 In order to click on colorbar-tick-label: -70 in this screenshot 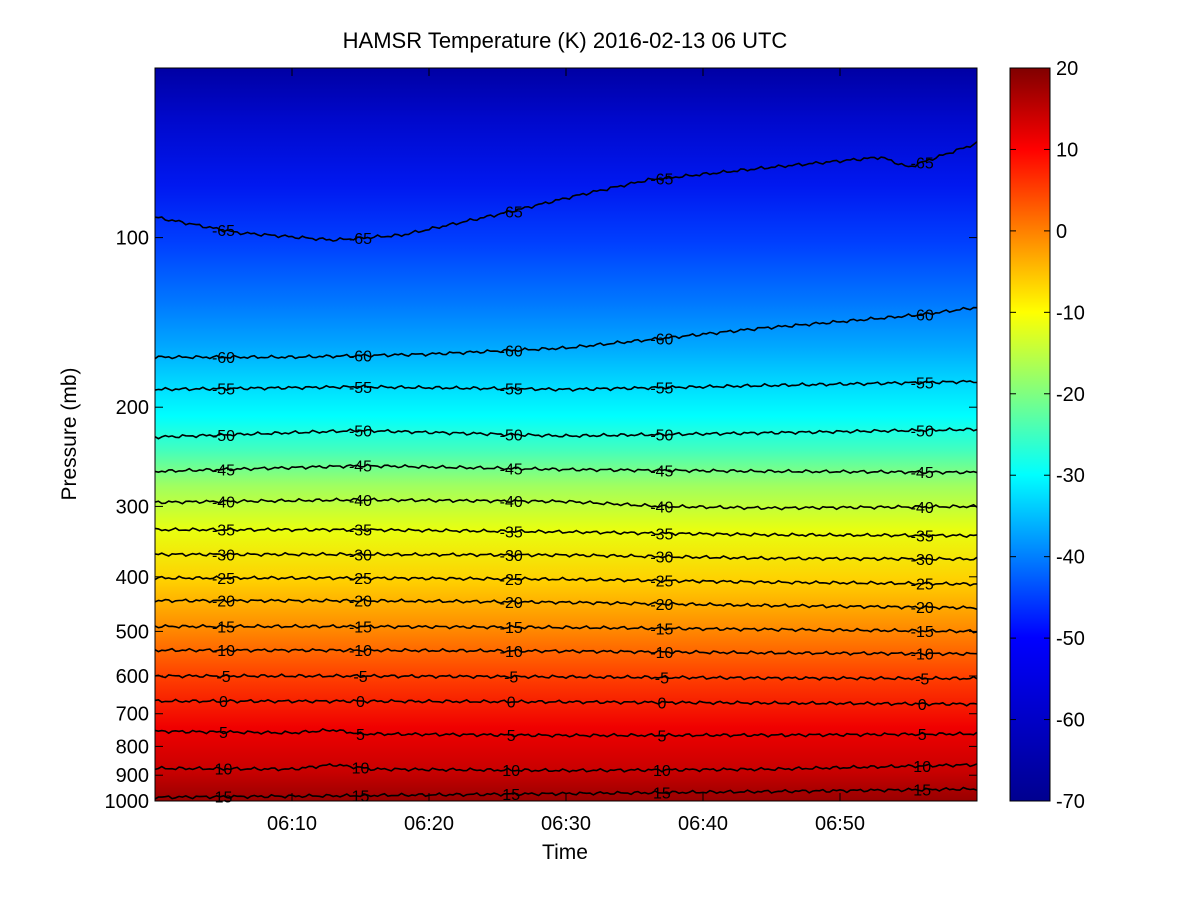, I will do `click(1070, 802)`.